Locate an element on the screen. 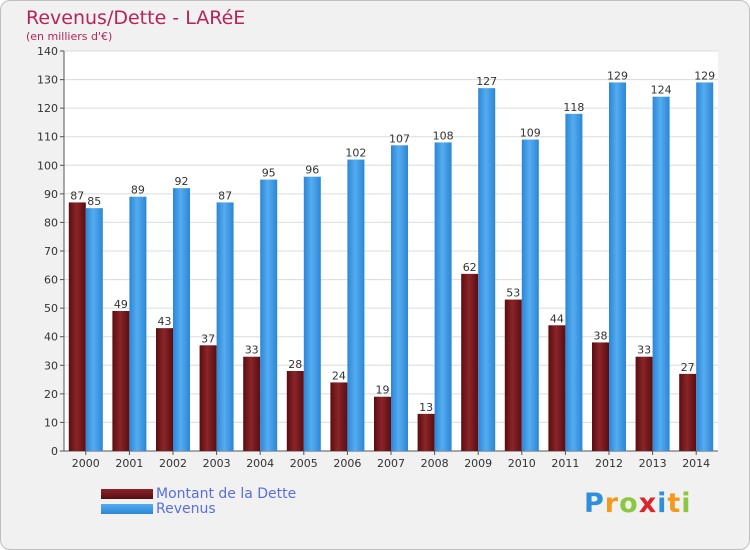  data-label-revenus: 109 is located at coordinates (530, 133).